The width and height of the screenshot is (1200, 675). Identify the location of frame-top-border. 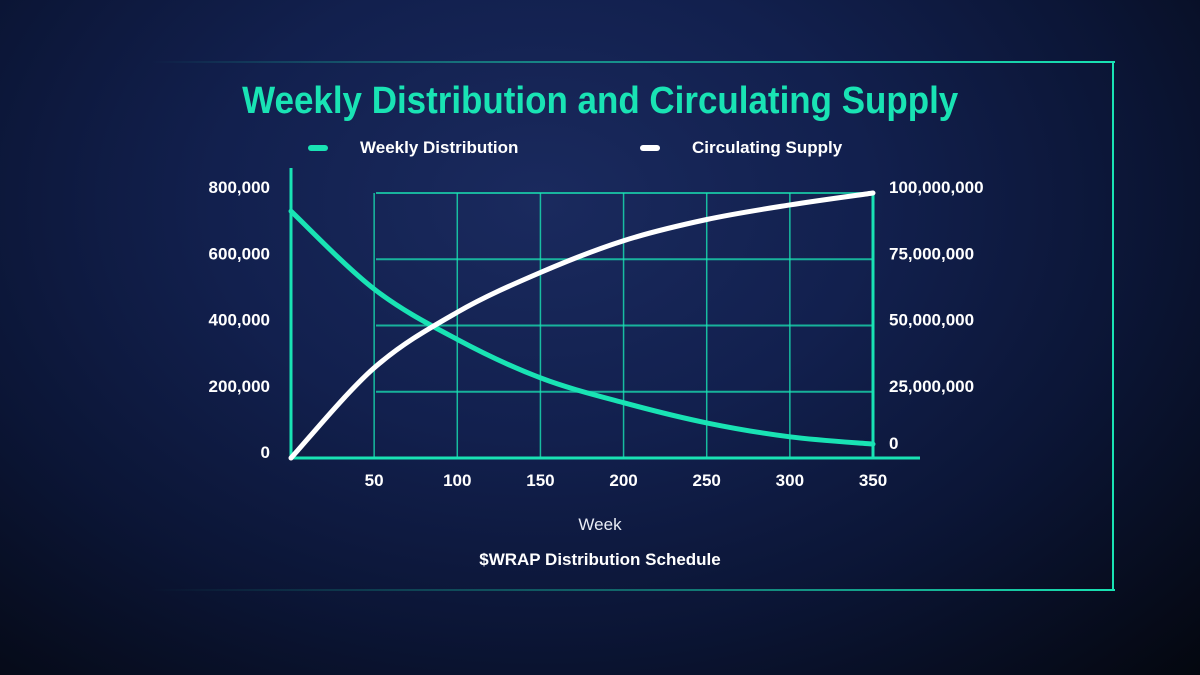
(632, 62).